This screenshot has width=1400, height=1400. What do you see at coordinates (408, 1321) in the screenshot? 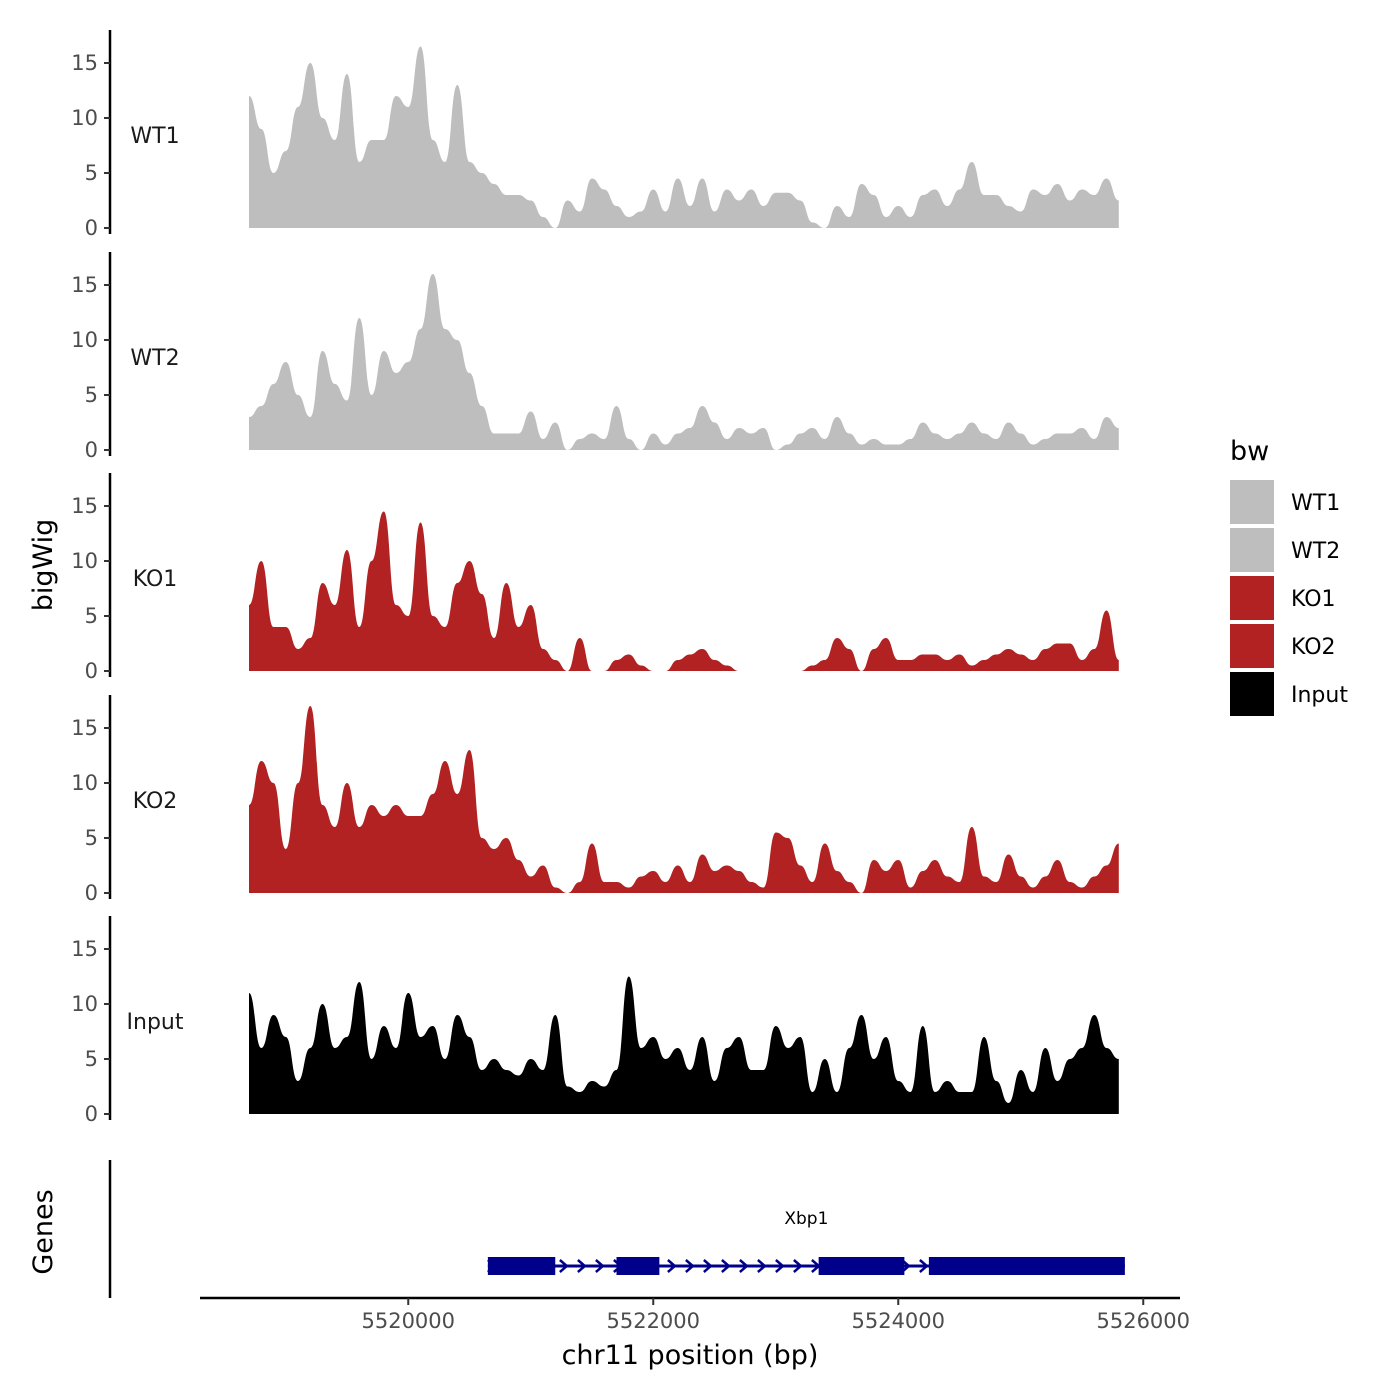
I see `x-tick-label: 5520000` at bounding box center [408, 1321].